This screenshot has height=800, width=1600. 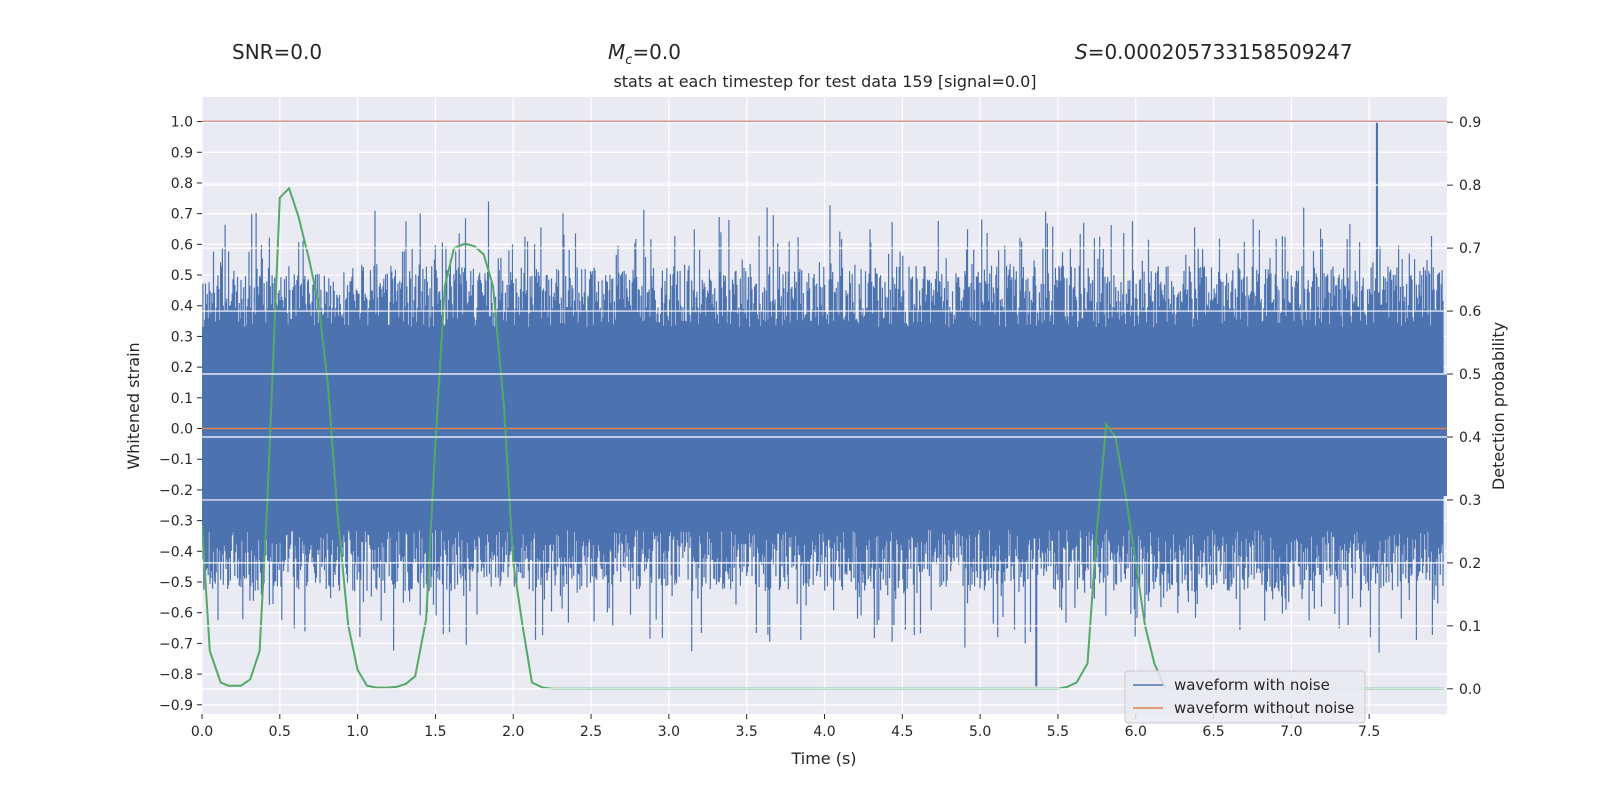 What do you see at coordinates (176, 644) in the screenshot?
I see `y-tick-label: −0.7` at bounding box center [176, 644].